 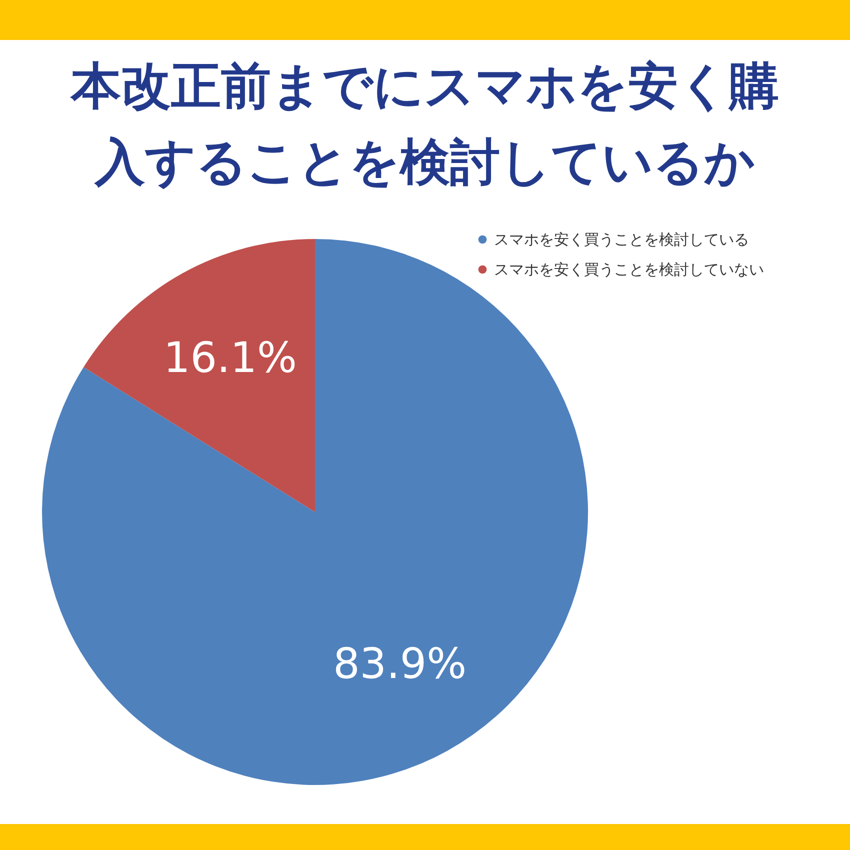 I want to click on legend-label: スマホを安く買うことを検討していない, so click(x=629, y=269).